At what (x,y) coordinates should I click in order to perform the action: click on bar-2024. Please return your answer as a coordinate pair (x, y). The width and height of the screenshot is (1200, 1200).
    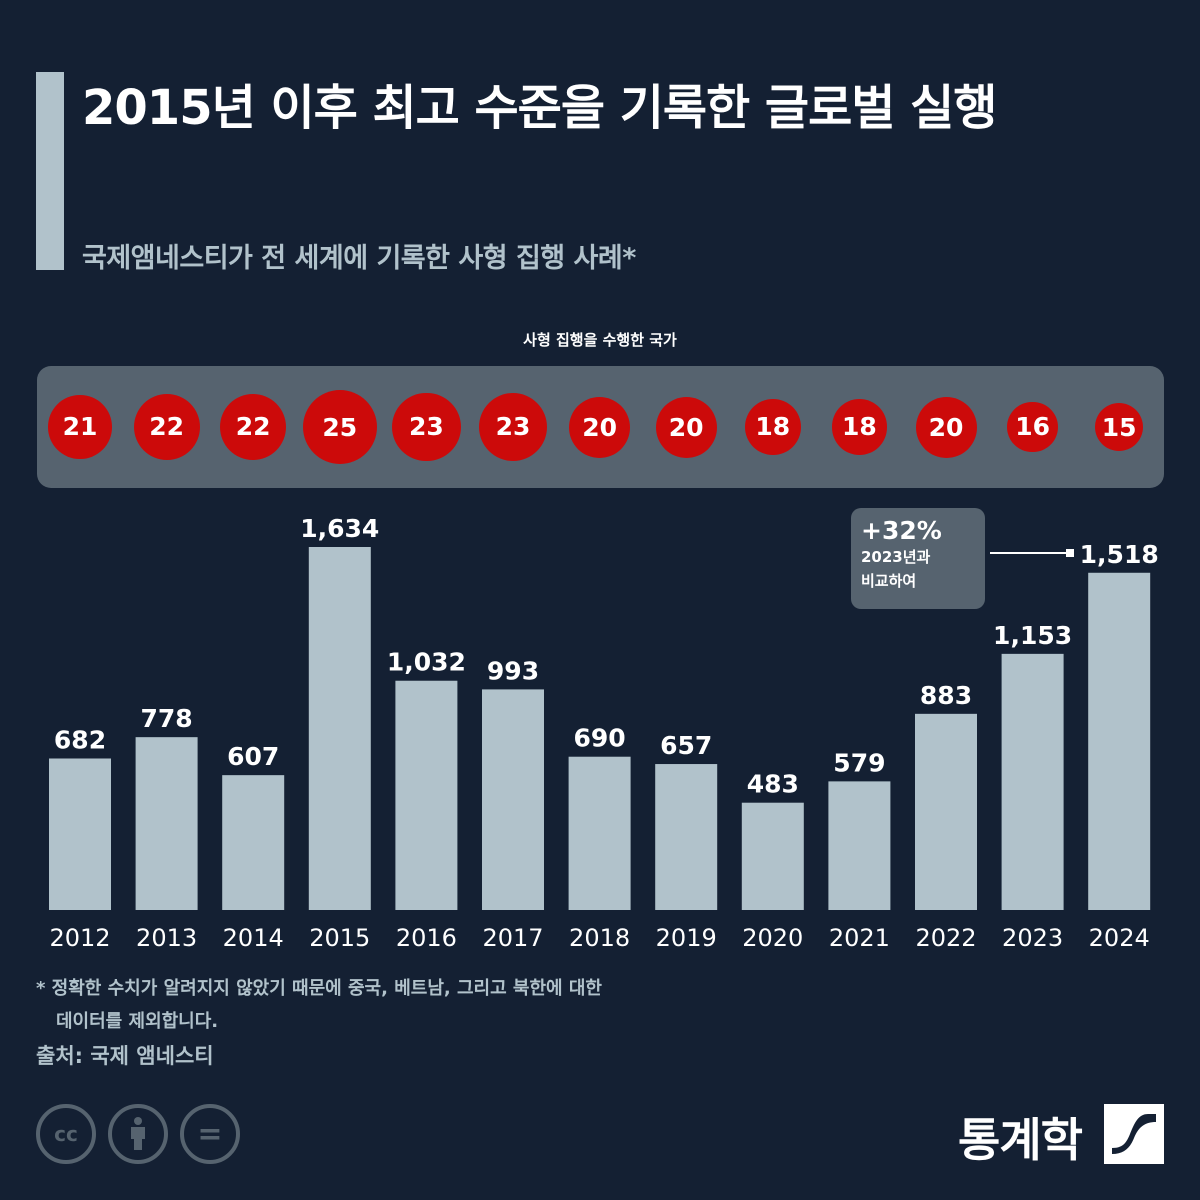
    Looking at the image, I should click on (1119, 741).